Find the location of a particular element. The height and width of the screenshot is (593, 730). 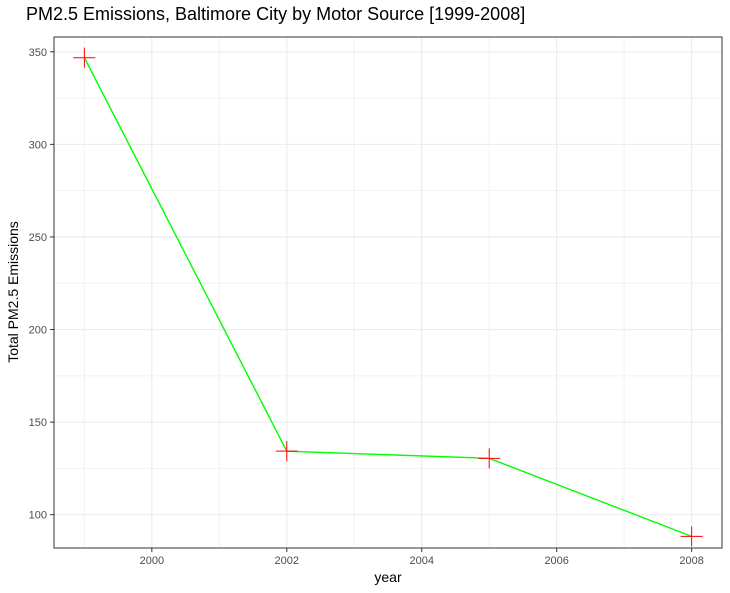

x-axis-title: year is located at coordinates (388, 577).